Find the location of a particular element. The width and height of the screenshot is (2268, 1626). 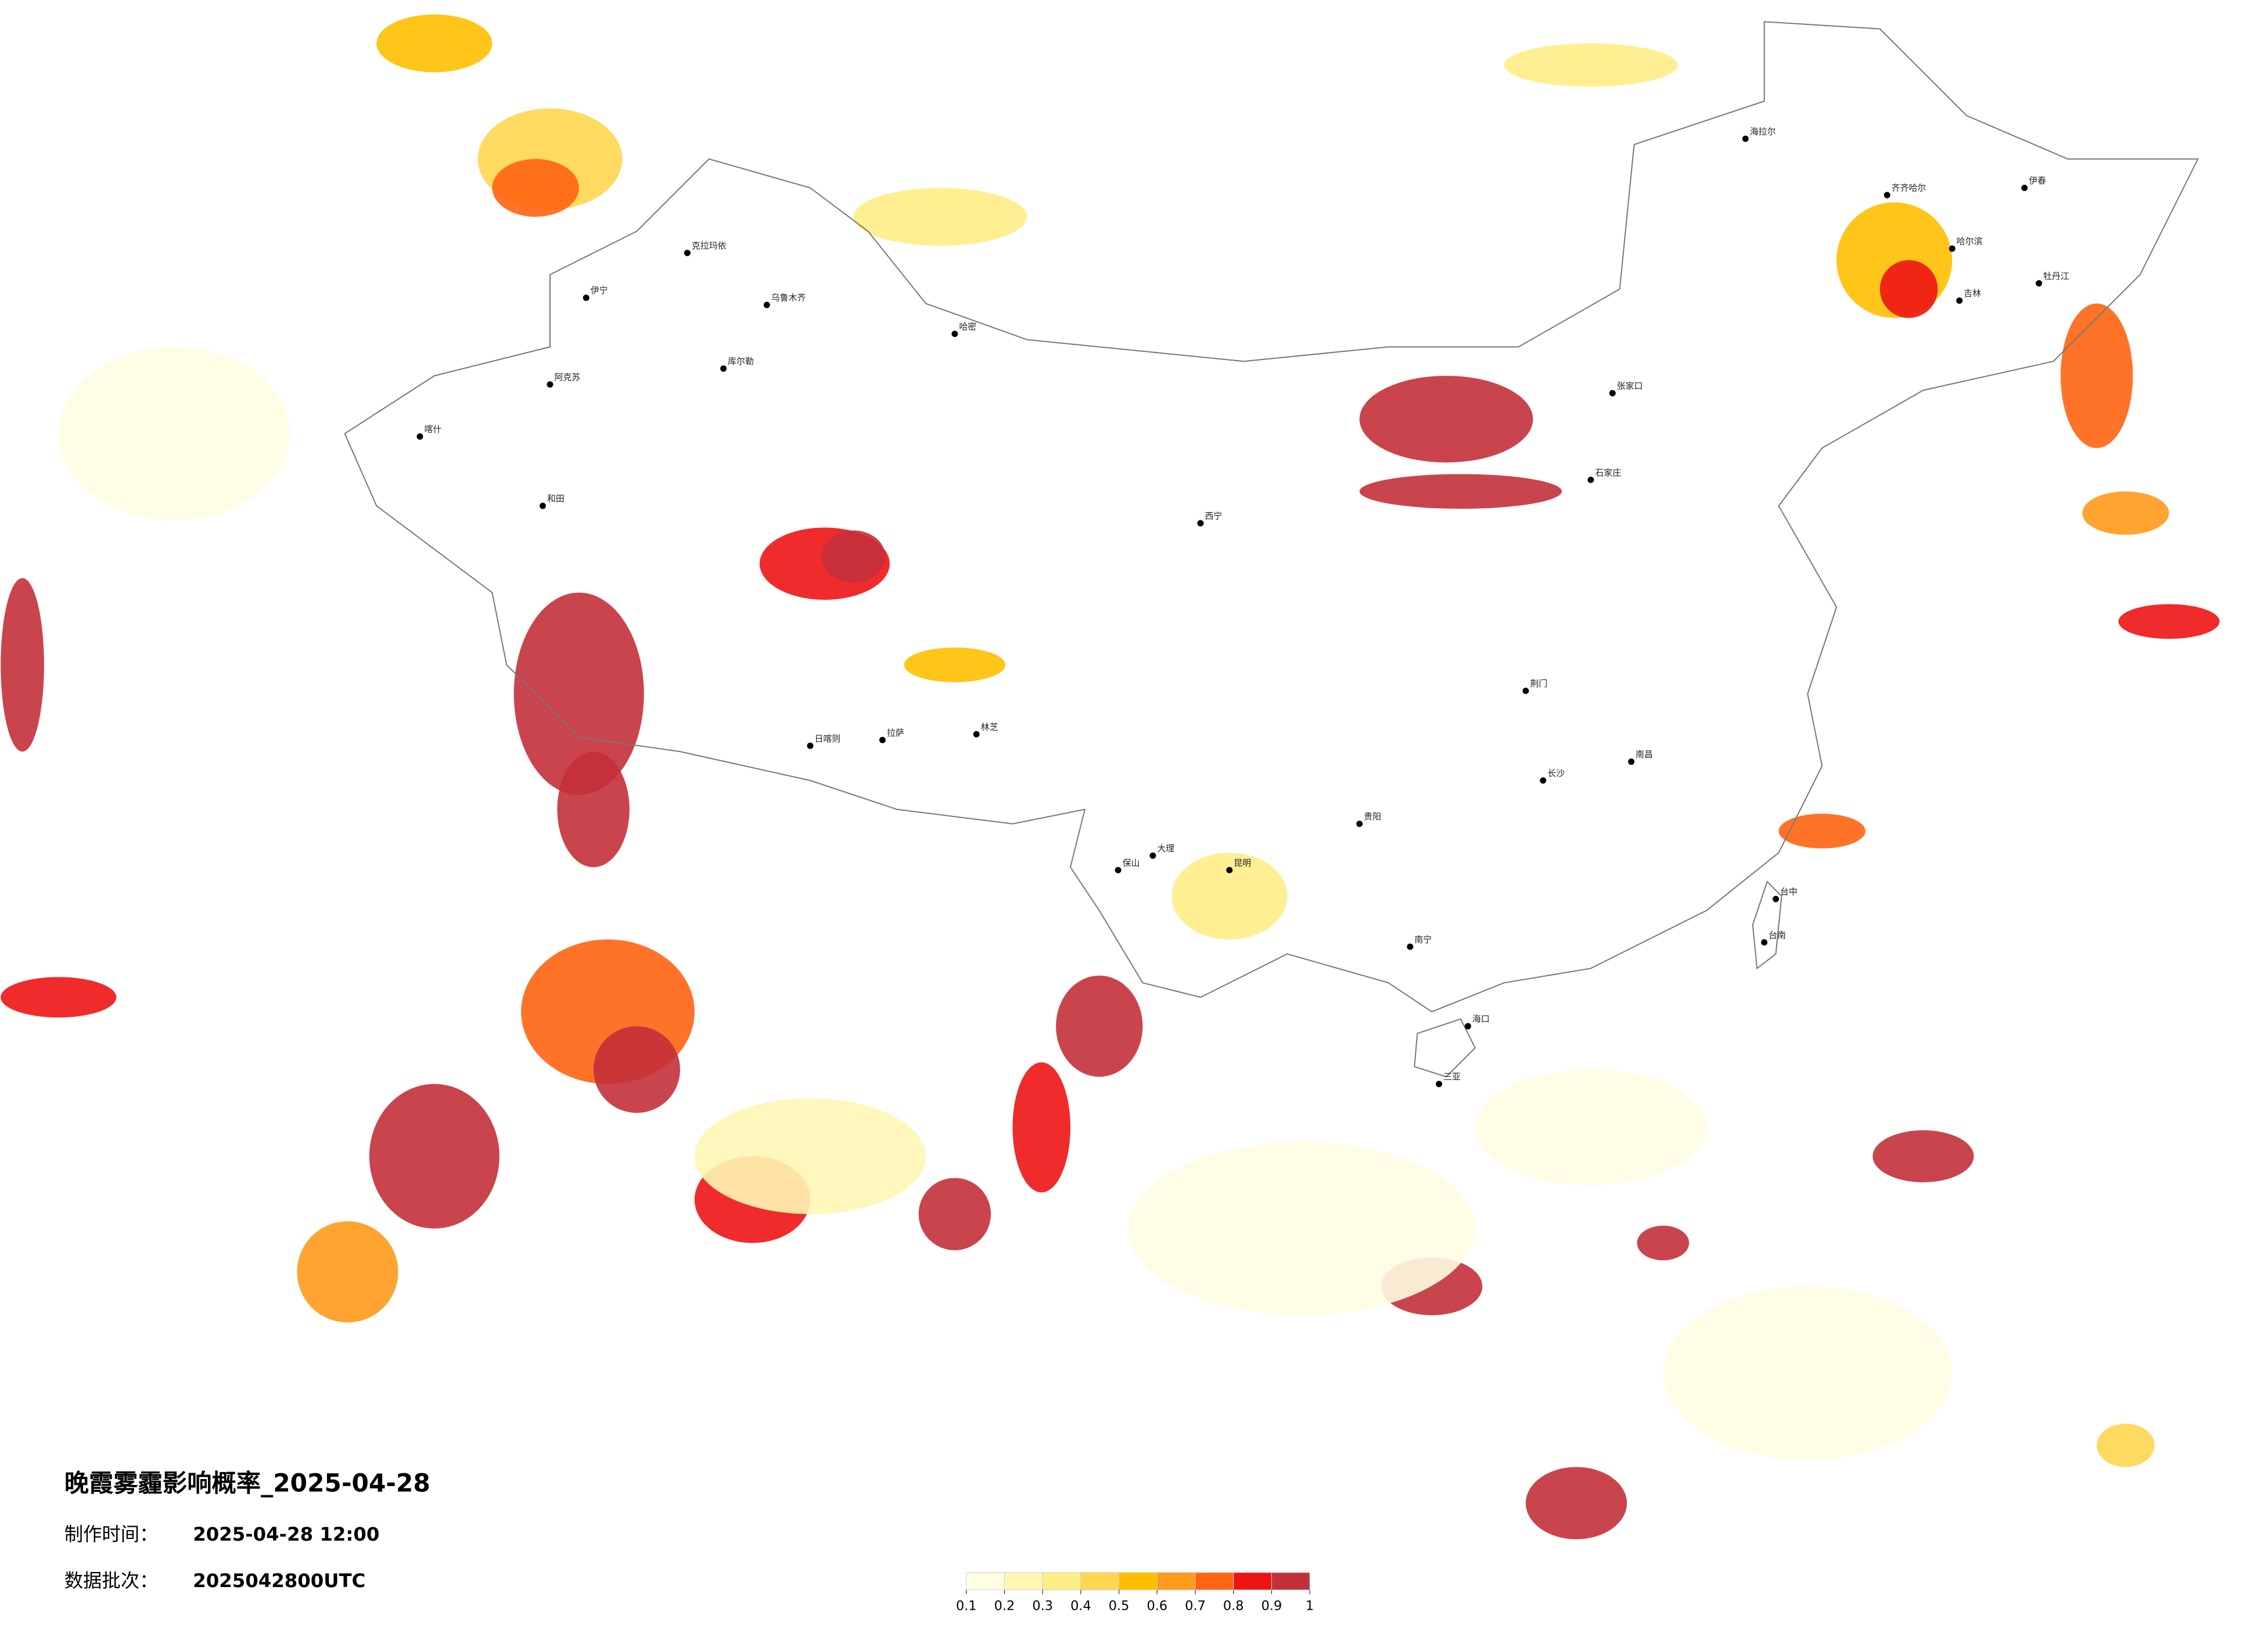

city-label: 海拉尔 is located at coordinates (1763, 131).